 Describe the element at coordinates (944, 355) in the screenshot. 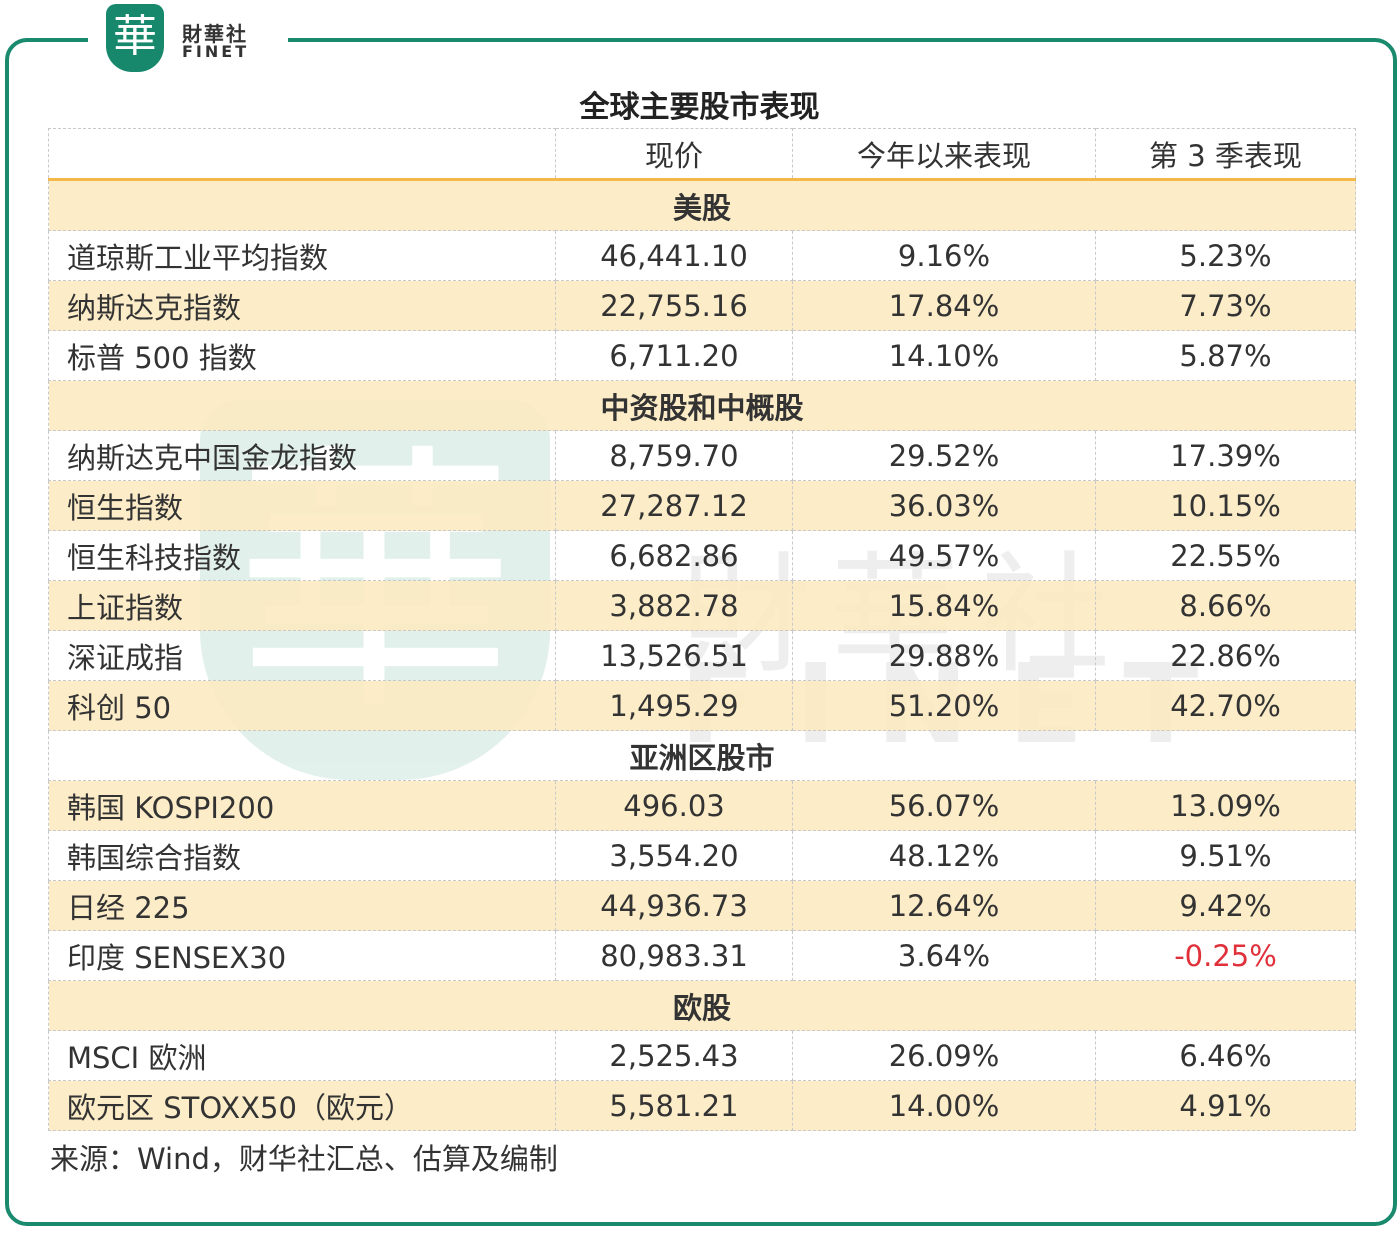

I see `value-cell: 14.10%` at that location.